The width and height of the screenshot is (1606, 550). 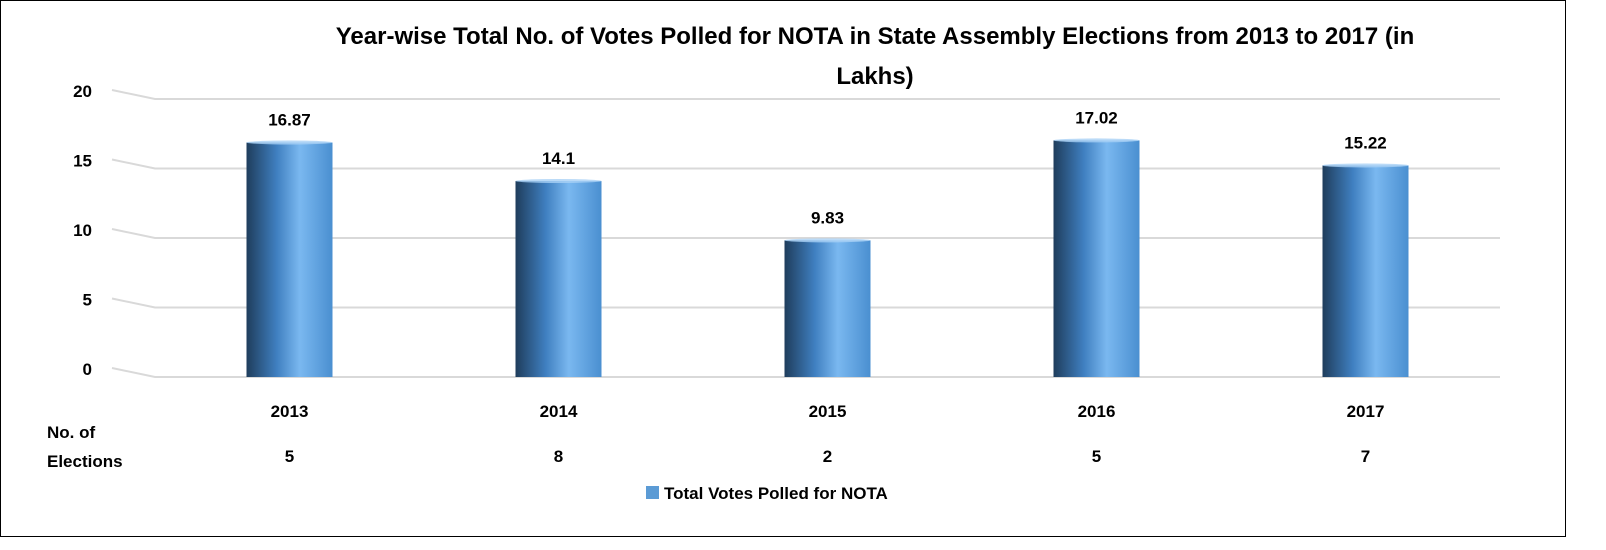 What do you see at coordinates (82, 161) in the screenshot?
I see `y-tick-label: 15` at bounding box center [82, 161].